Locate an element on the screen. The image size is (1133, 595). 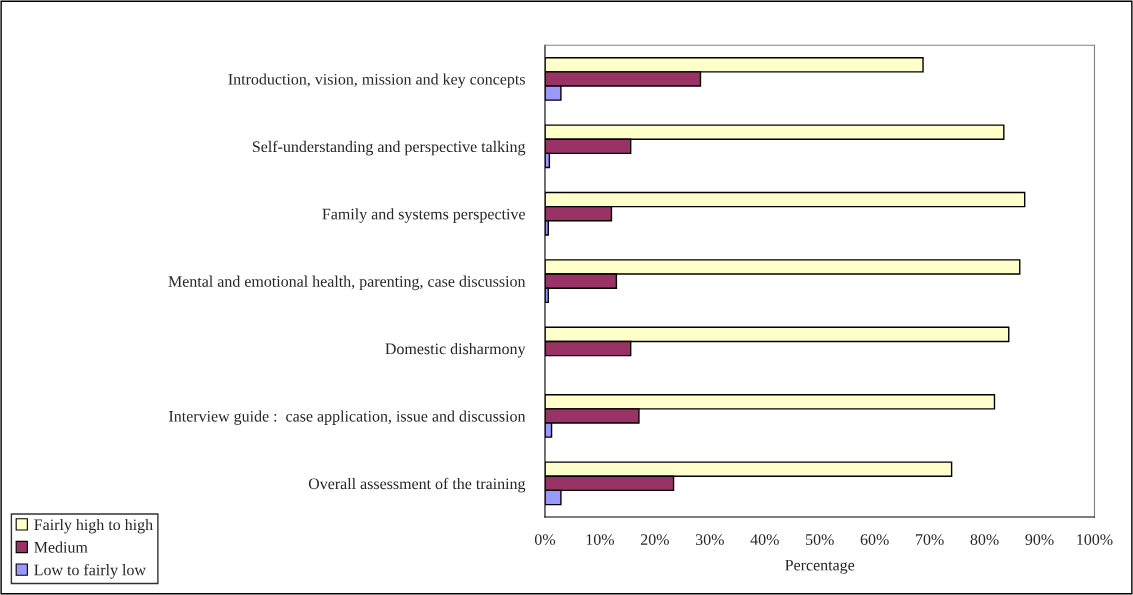
x-tick-label: 40% is located at coordinates (764, 540).